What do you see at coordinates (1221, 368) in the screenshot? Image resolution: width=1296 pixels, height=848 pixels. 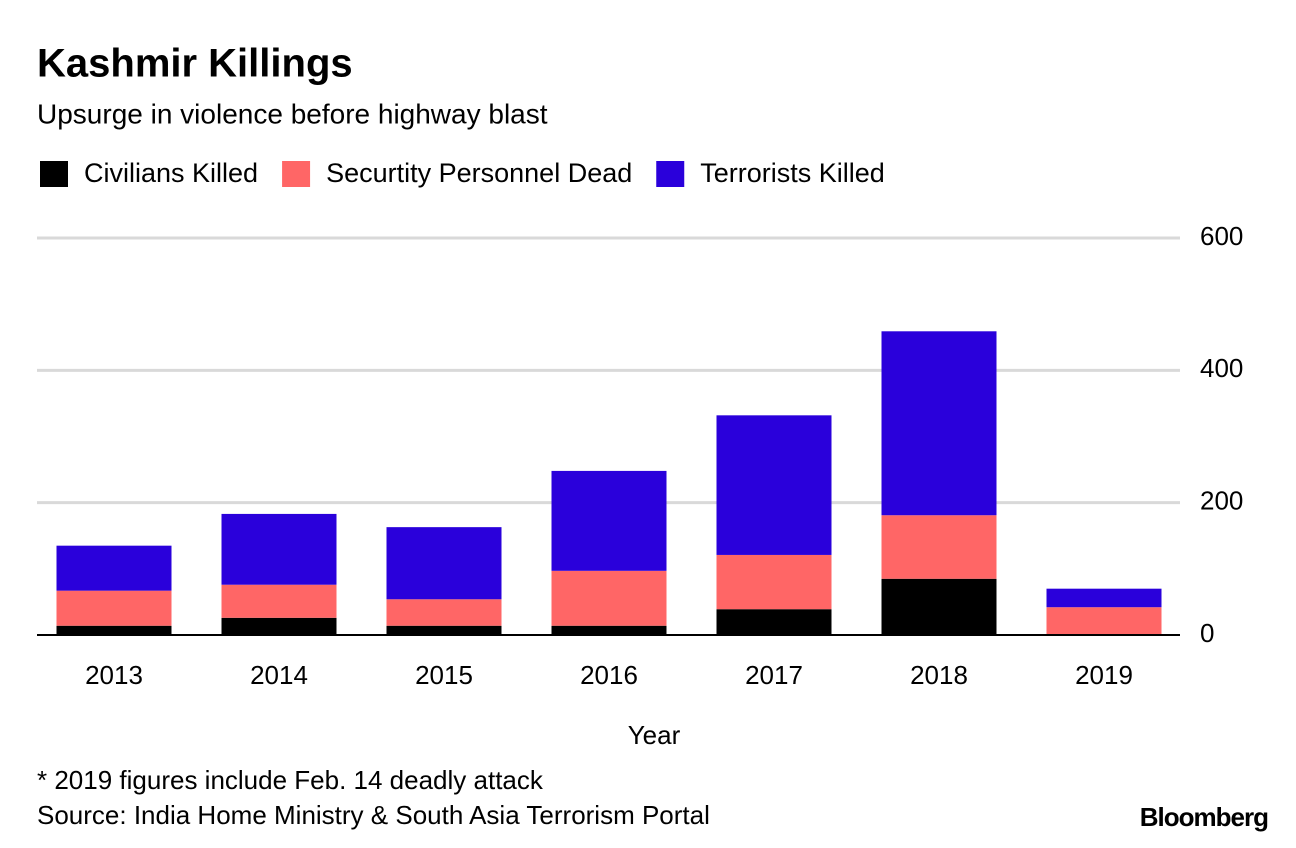 I see `y-tick-label: 400` at bounding box center [1221, 368].